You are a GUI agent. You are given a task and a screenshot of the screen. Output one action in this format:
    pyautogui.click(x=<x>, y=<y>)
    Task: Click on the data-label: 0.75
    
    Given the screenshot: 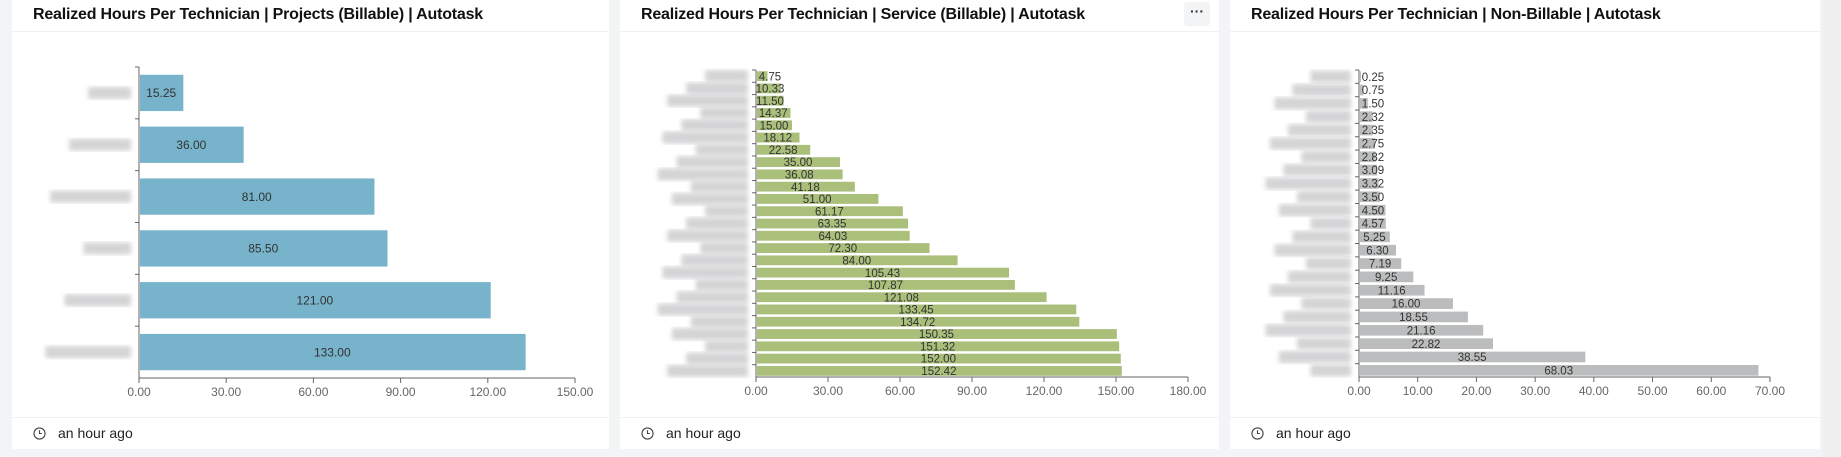 What is the action you would take?
    pyautogui.click(x=1373, y=91)
    